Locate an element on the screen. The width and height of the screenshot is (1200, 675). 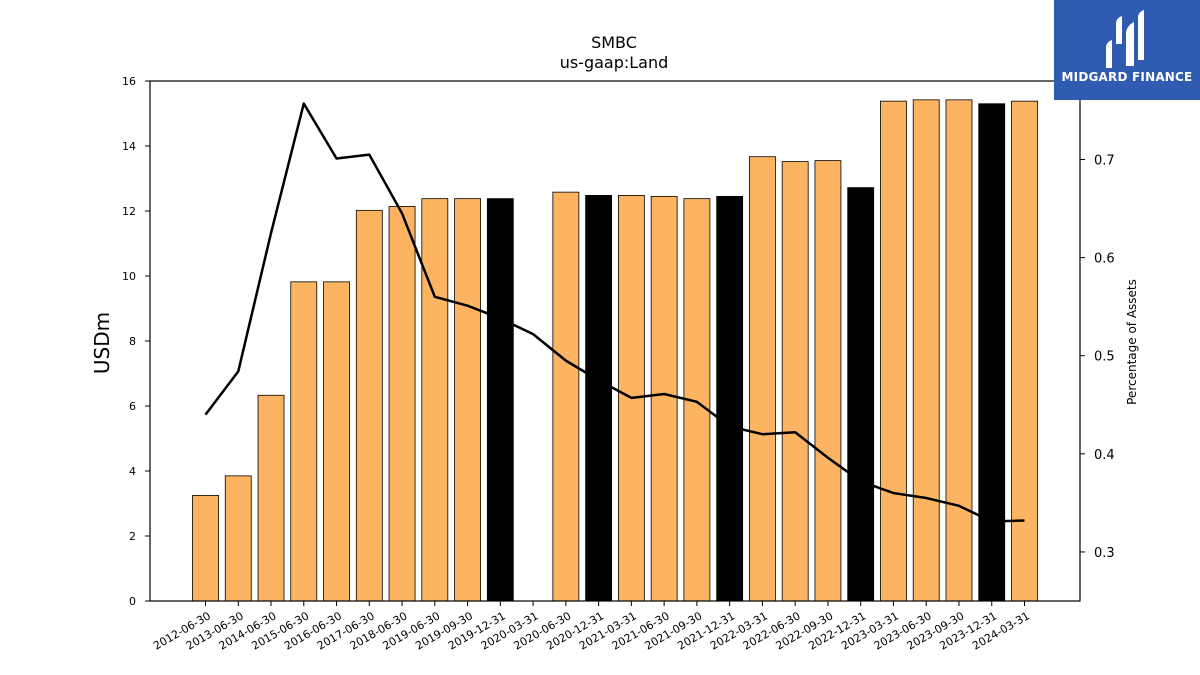
y-tick-label: 4 is located at coordinates (132, 471).